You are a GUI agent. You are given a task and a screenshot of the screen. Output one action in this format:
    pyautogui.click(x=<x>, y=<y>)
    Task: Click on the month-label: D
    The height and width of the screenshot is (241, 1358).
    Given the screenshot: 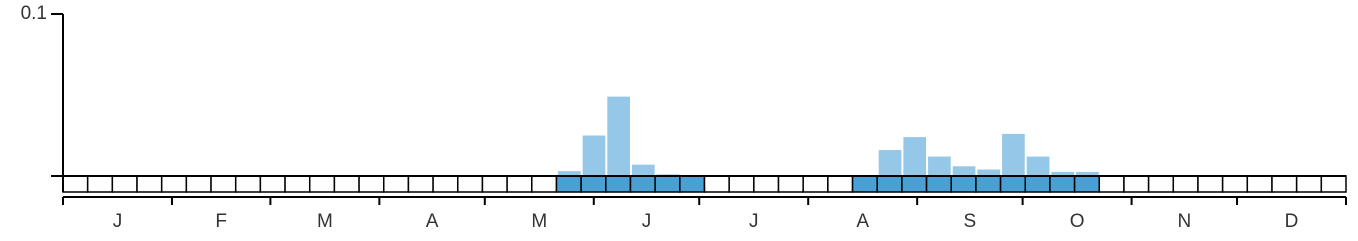 What is the action you would take?
    pyautogui.click(x=1292, y=221)
    